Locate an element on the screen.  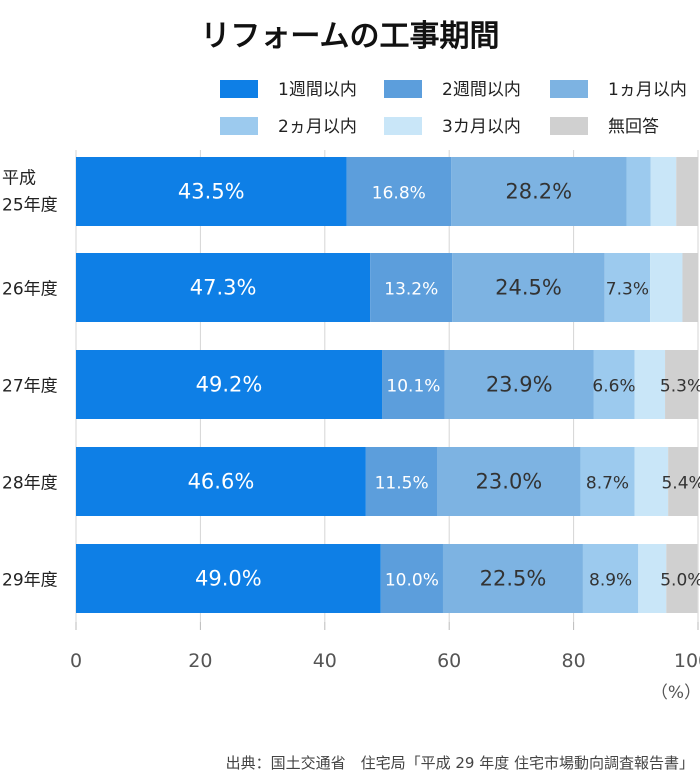
data-label: 8.7% is located at coordinates (607, 484).